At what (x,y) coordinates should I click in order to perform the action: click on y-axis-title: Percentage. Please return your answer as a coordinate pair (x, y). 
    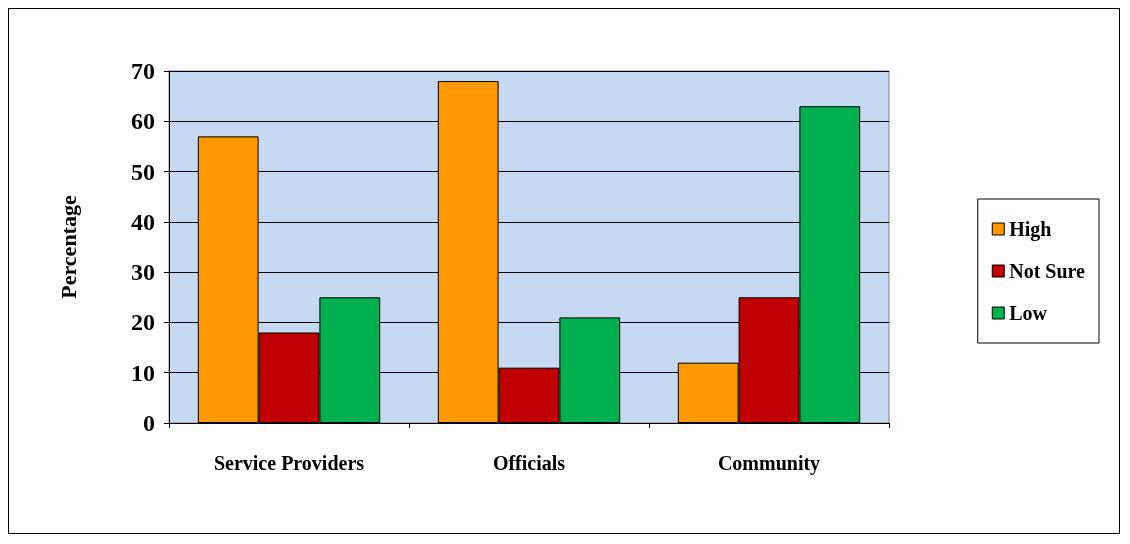
    Looking at the image, I should click on (68, 247).